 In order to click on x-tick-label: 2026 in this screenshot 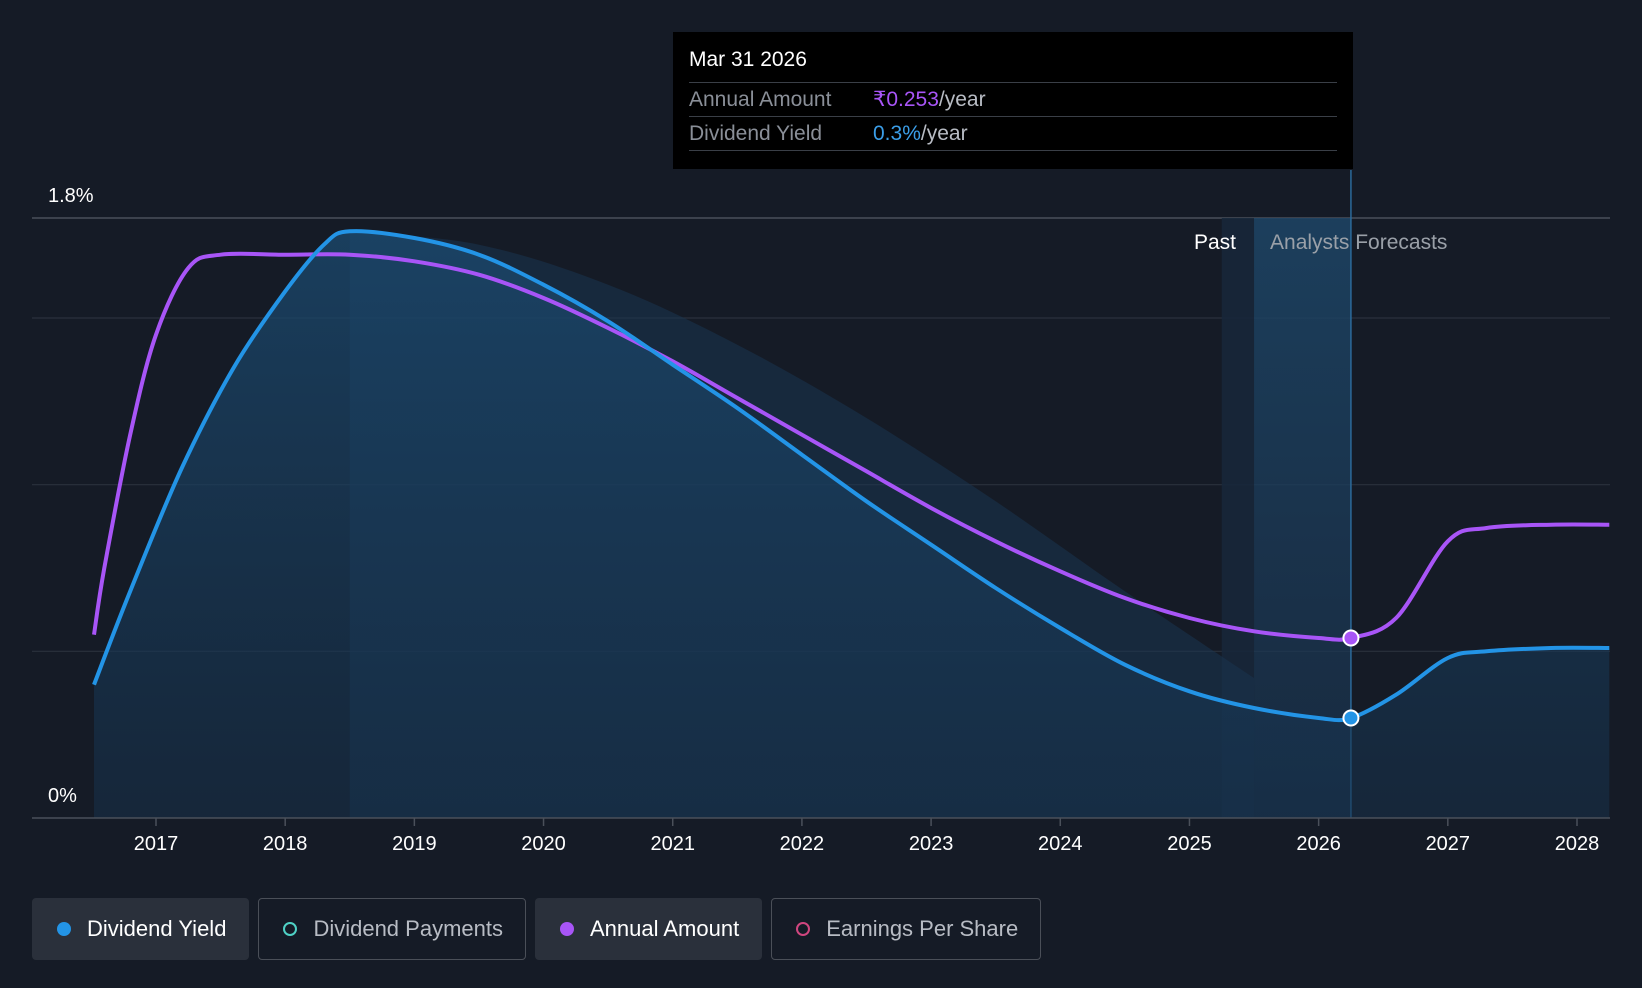, I will do `click(1318, 844)`.